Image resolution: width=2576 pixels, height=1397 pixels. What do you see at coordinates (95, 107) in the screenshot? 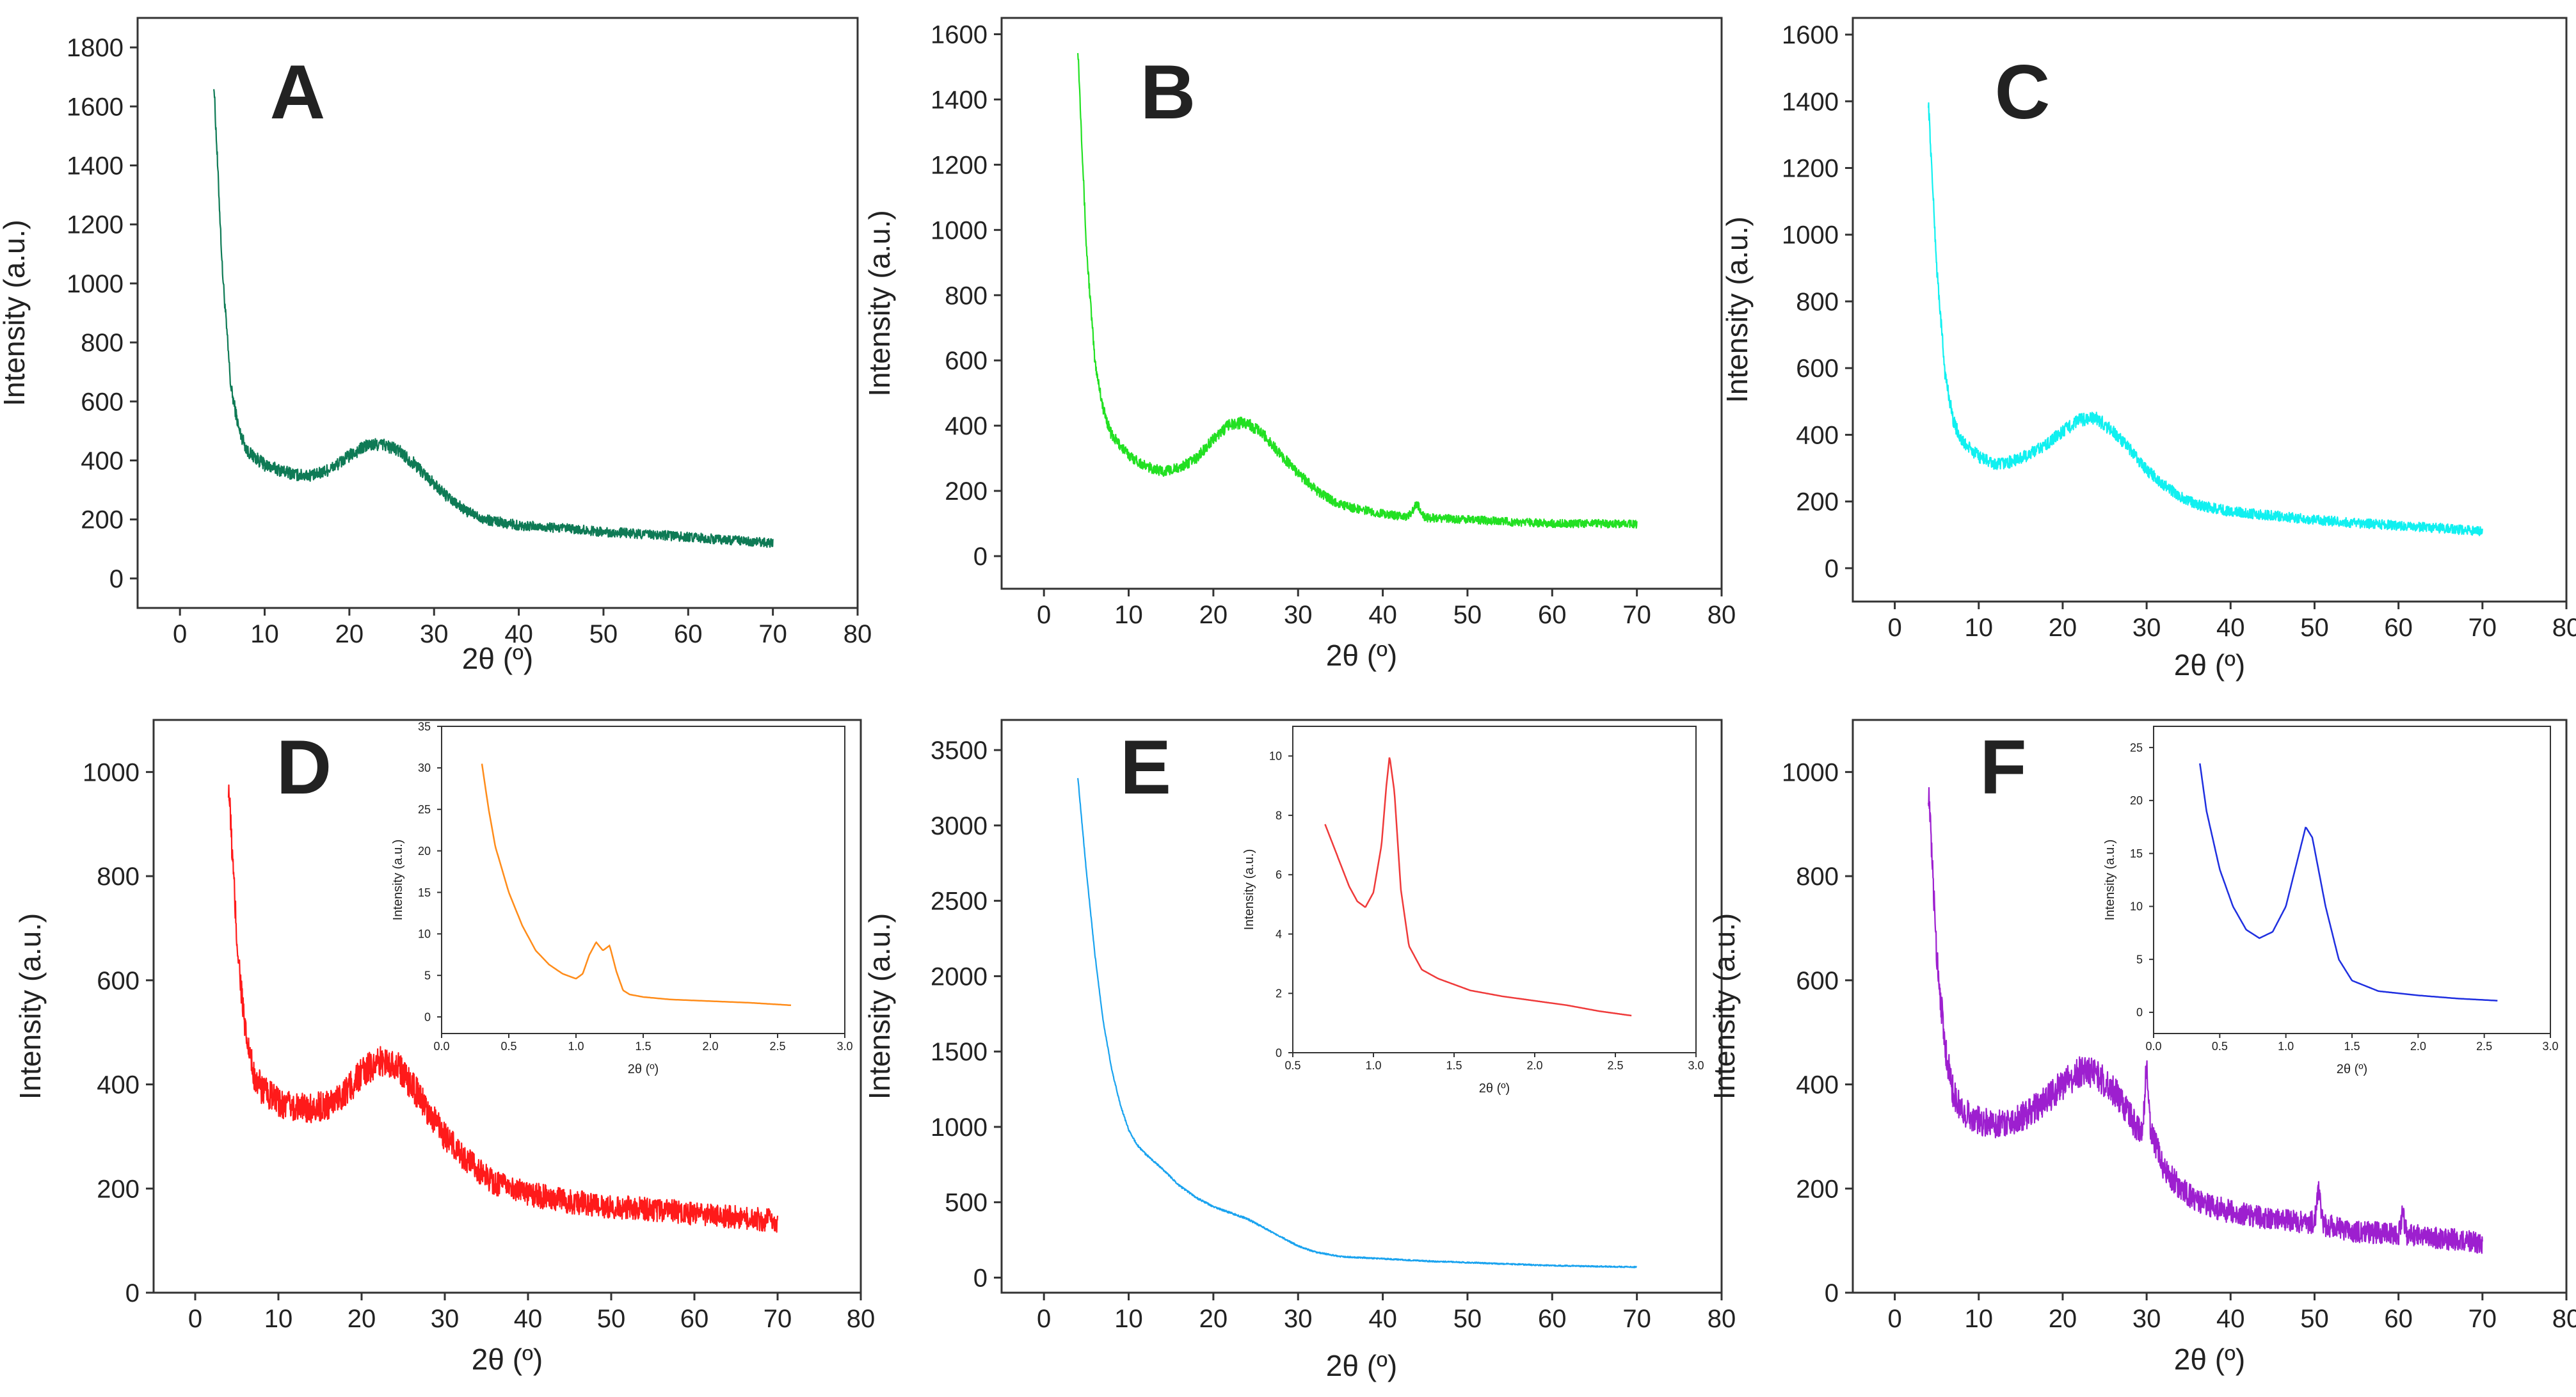
I see `y-tick-label: 1600` at bounding box center [95, 107].